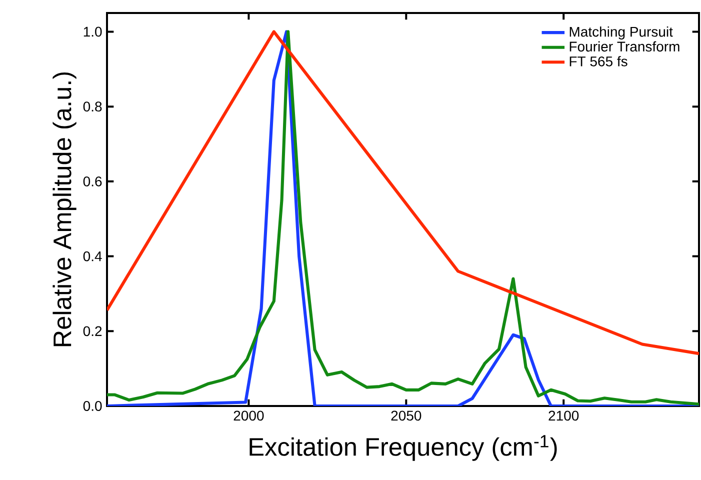 Image resolution: width=701 pixels, height=480 pixels. I want to click on legend-label: Matching Pursuit, so click(621, 33).